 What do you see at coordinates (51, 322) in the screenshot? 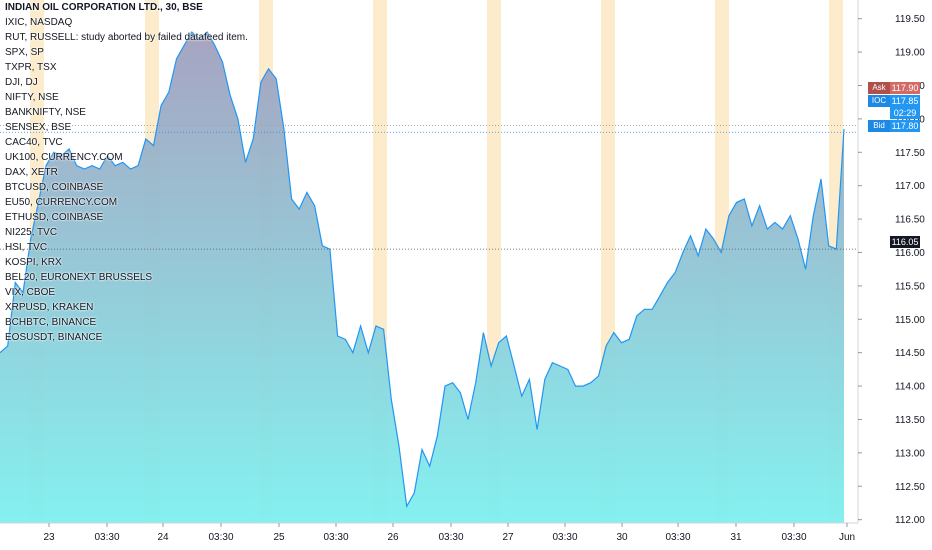
I see `legend-item: BCHBTC, BINANCE` at bounding box center [51, 322].